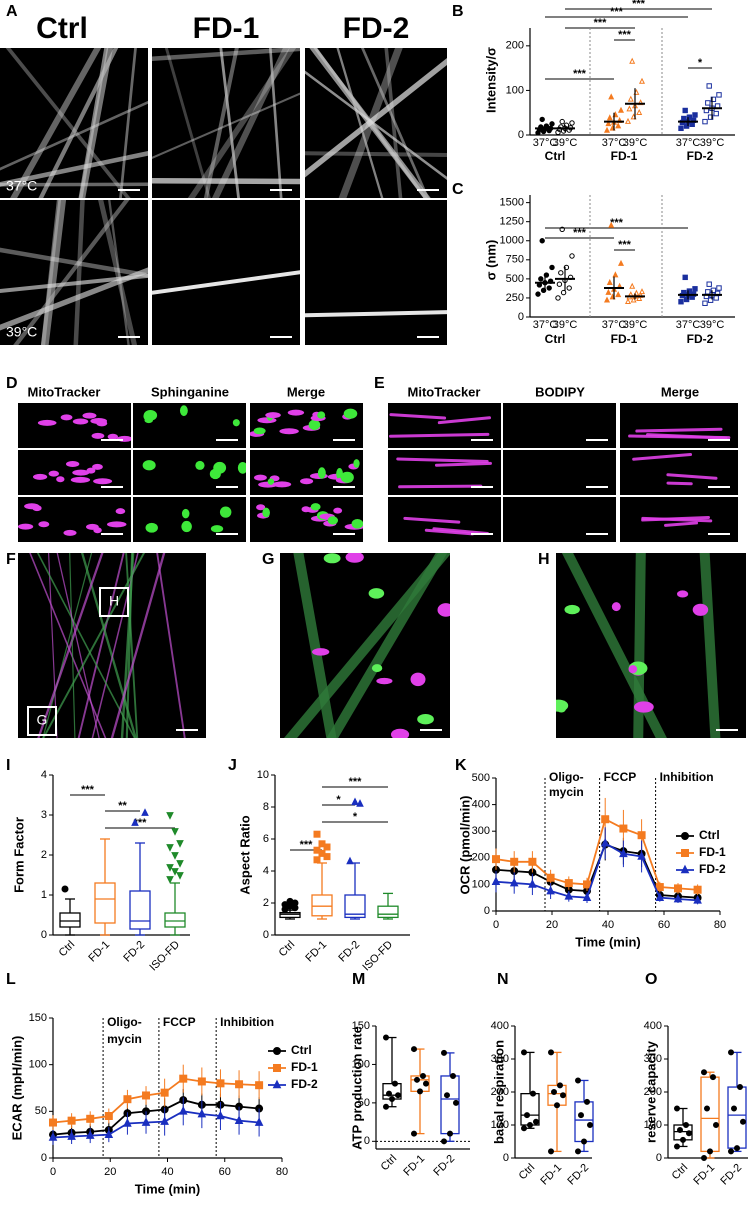  I want to click on y-tick-label: 200, so click(481, 858).